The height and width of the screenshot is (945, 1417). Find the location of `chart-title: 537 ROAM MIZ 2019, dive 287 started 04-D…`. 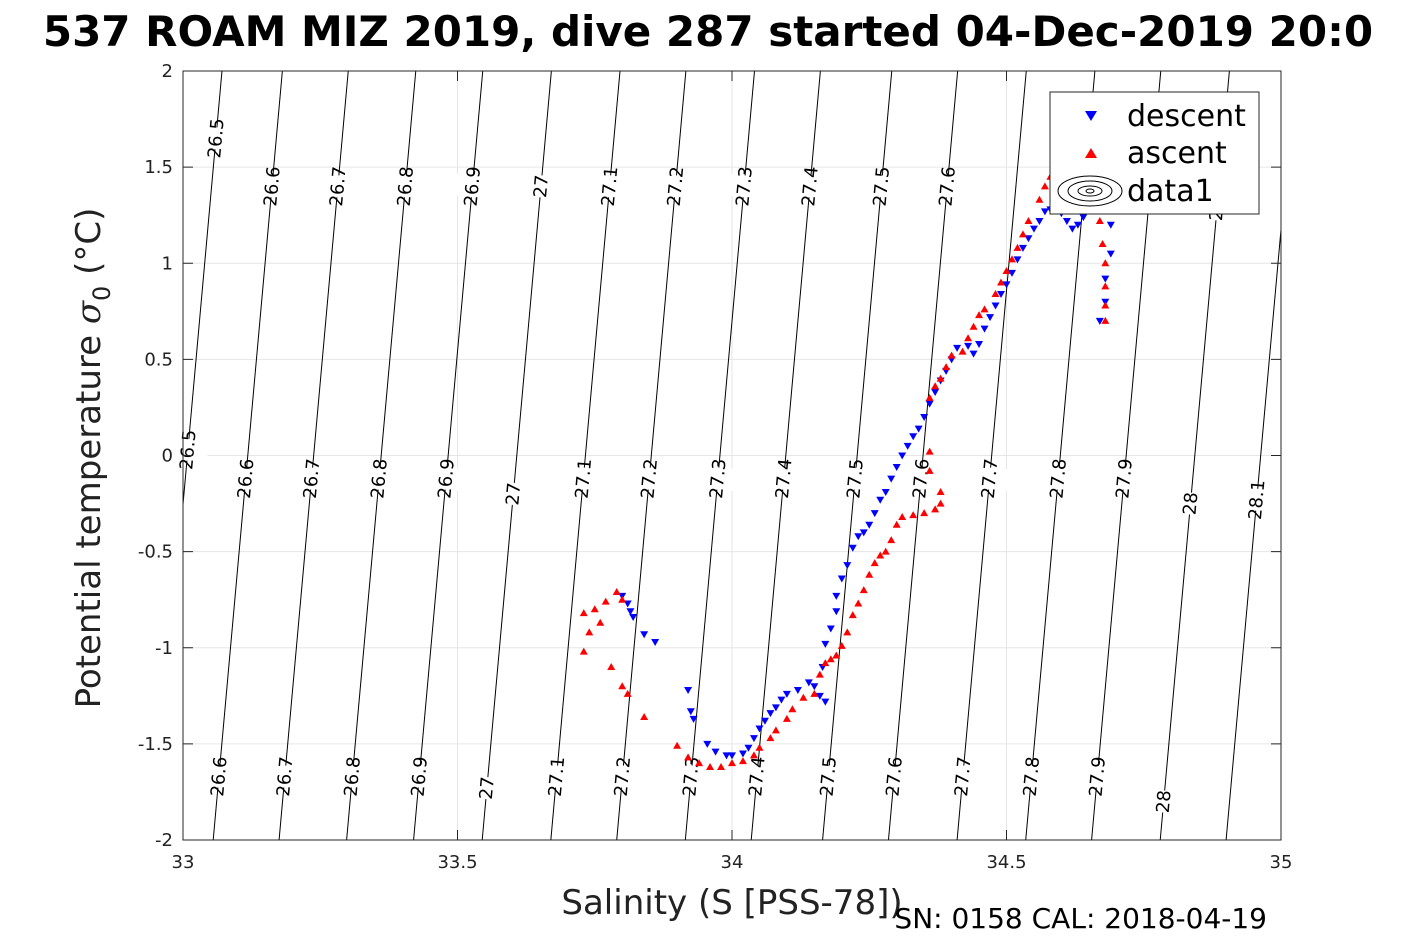

chart-title: 537 ROAM MIZ 2019, dive 287 started 04-D… is located at coordinates (708, 31).